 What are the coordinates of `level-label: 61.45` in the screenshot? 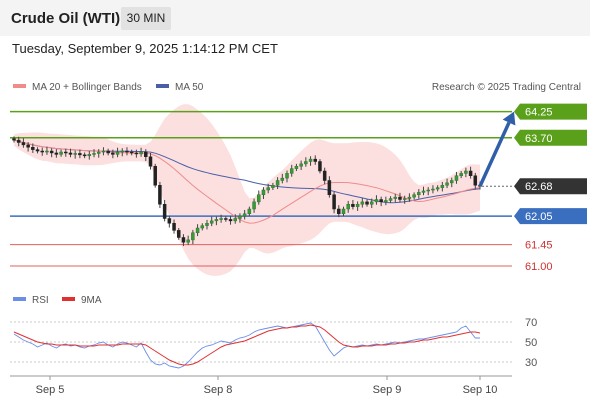 It's located at (539, 246).